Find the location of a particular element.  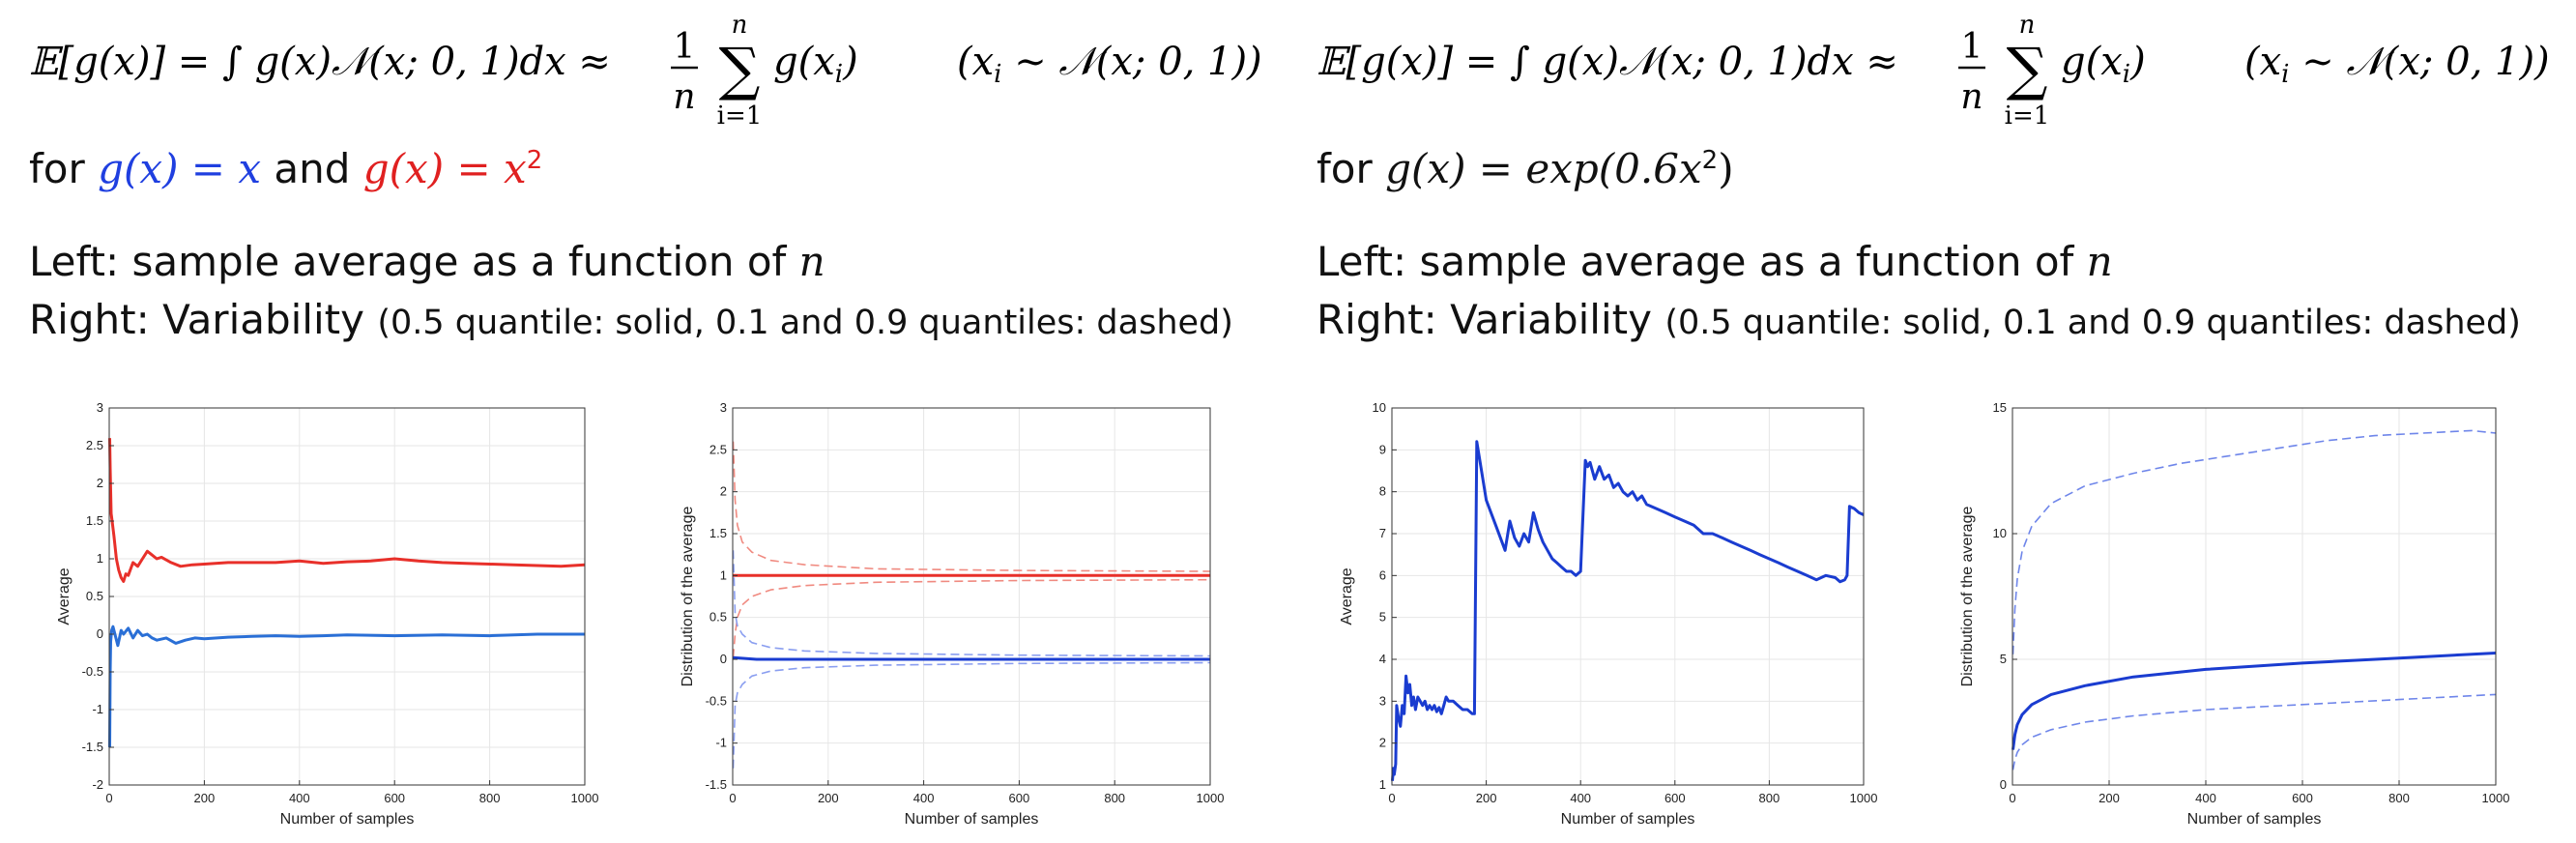

y-tick-label: 0 is located at coordinates (723, 659).